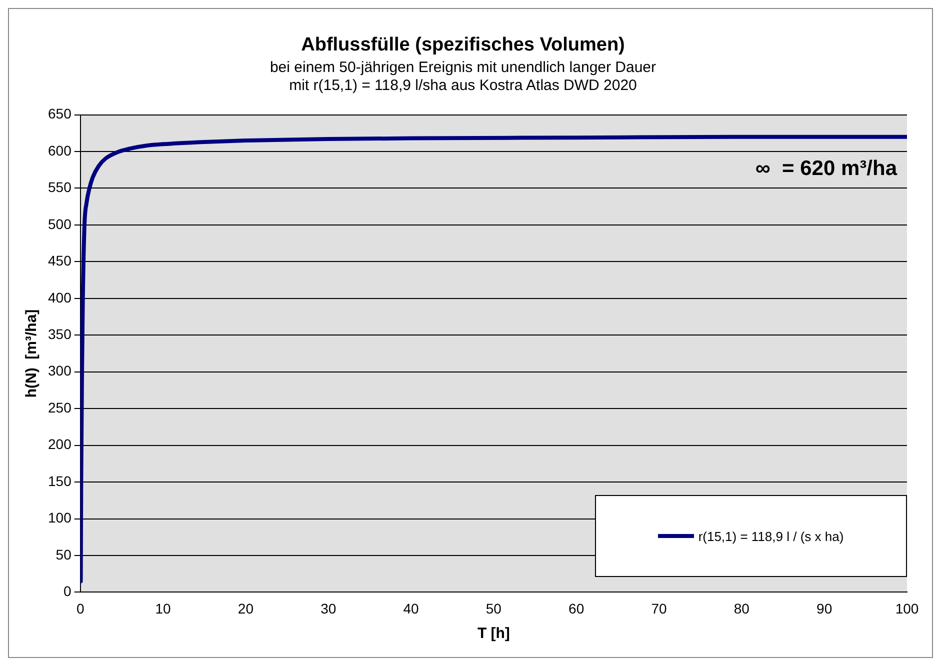 Image resolution: width=943 pixels, height=668 pixels. What do you see at coordinates (463, 76) in the screenshot?
I see `chart-subtitle: bei einem 50-jährigen Ereignis mit unendlich langer Dauer mit r(15,1) = 118,9 l/sha aus Kostra Atlas DWD 2020` at bounding box center [463, 76].